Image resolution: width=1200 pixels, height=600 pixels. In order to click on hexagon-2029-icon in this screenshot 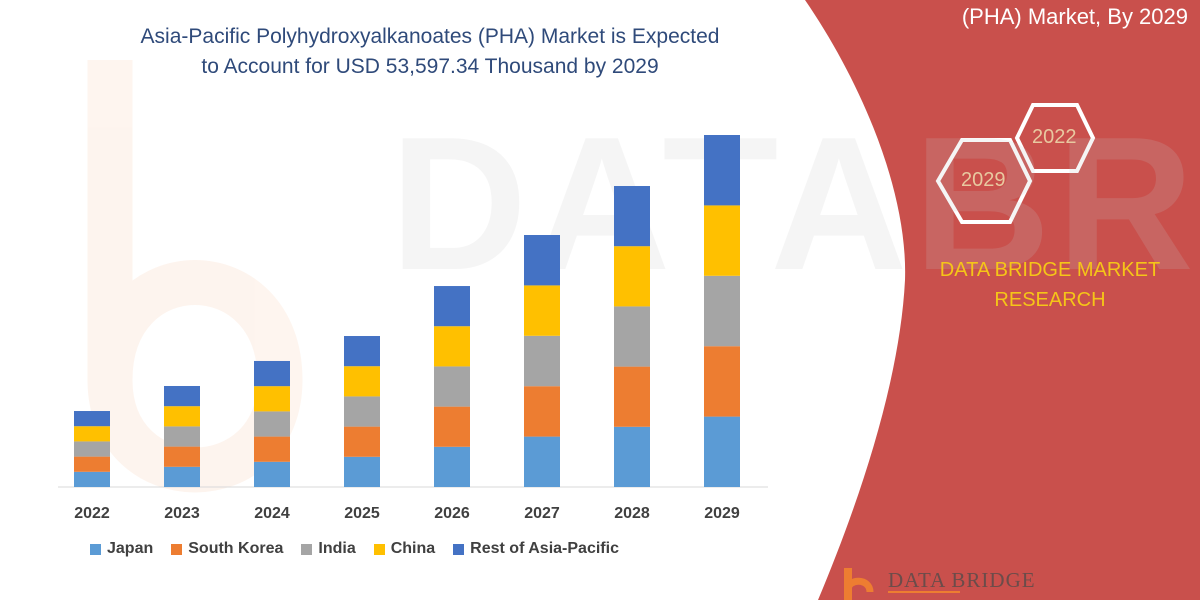, I will do `click(984, 181)`.